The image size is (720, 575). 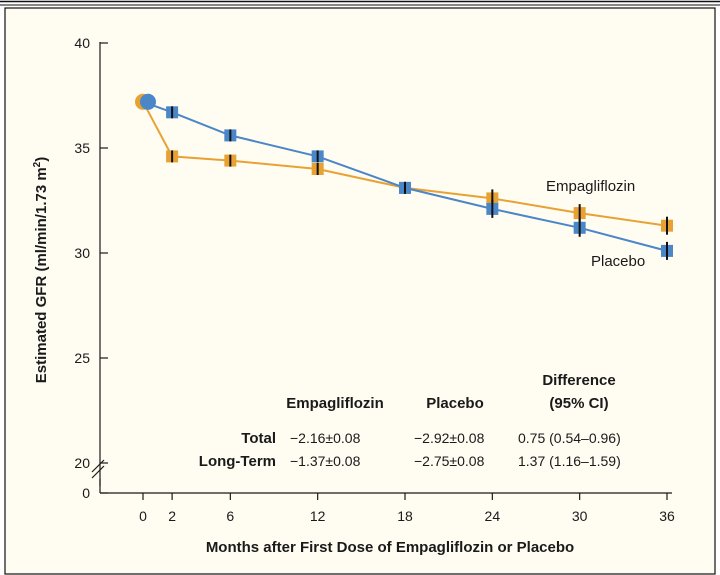 What do you see at coordinates (258, 438) in the screenshot?
I see `table-row-label: Total` at bounding box center [258, 438].